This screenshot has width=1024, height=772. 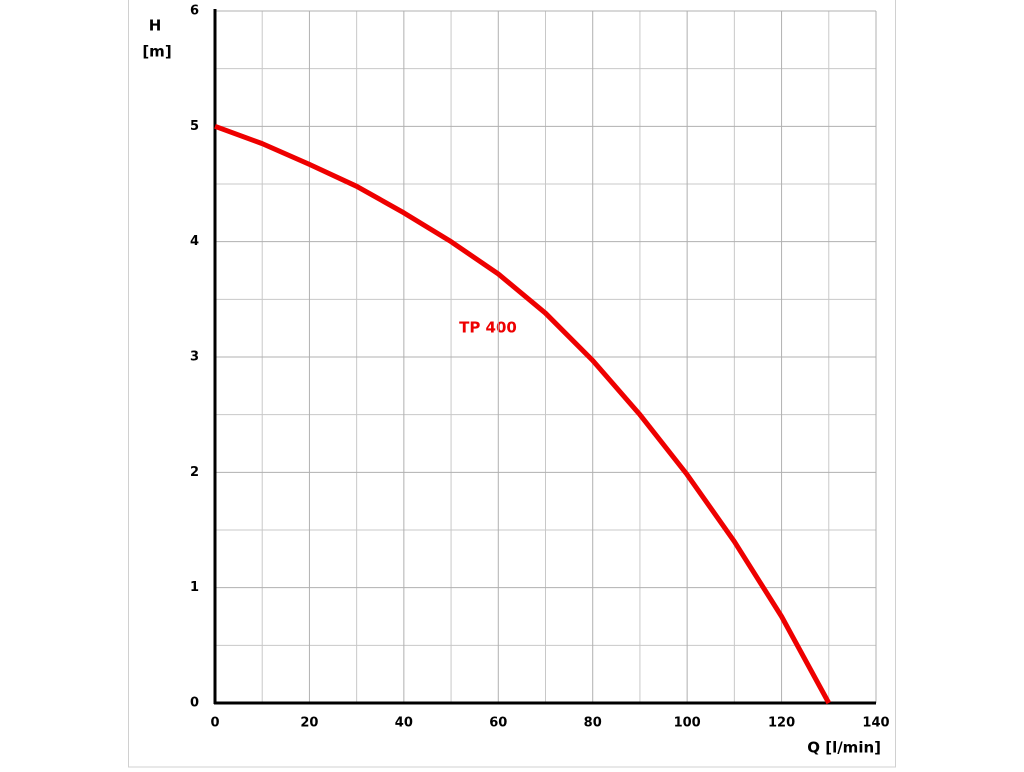 What do you see at coordinates (593, 723) in the screenshot?
I see `x-tick-label: 80` at bounding box center [593, 723].